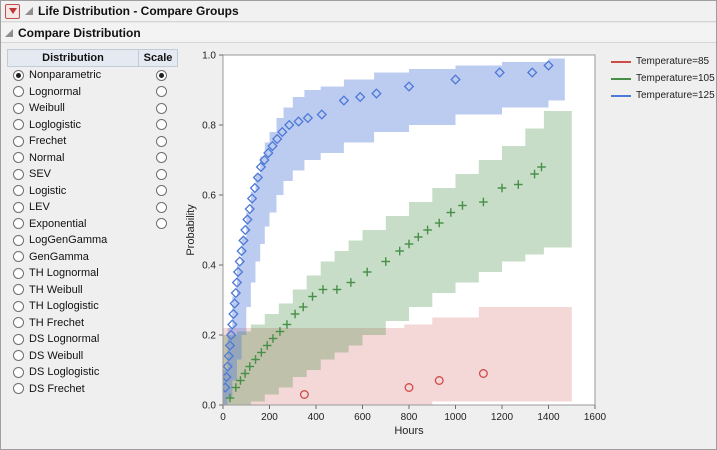 This screenshot has width=717, height=450. What do you see at coordinates (93, 306) in the screenshot?
I see `distribution-row: TH Loglogistic` at bounding box center [93, 306].